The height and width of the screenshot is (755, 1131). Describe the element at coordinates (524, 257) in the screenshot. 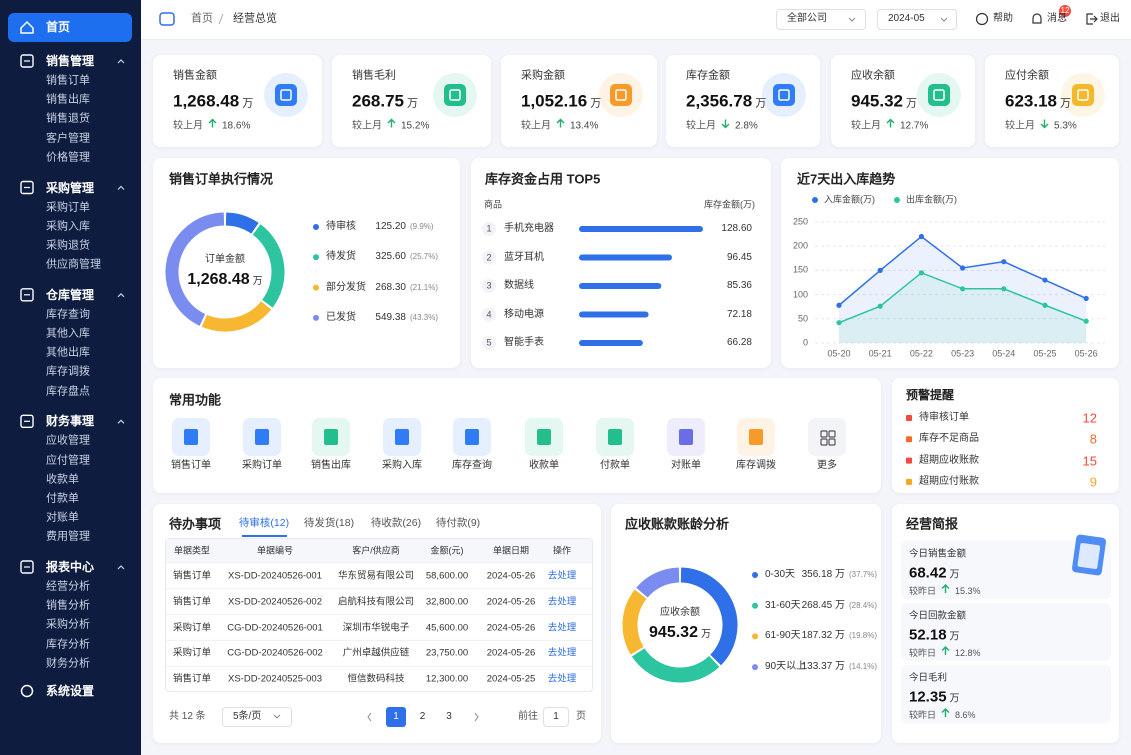

I see `product-name: 蓝牙耳机` at that location.